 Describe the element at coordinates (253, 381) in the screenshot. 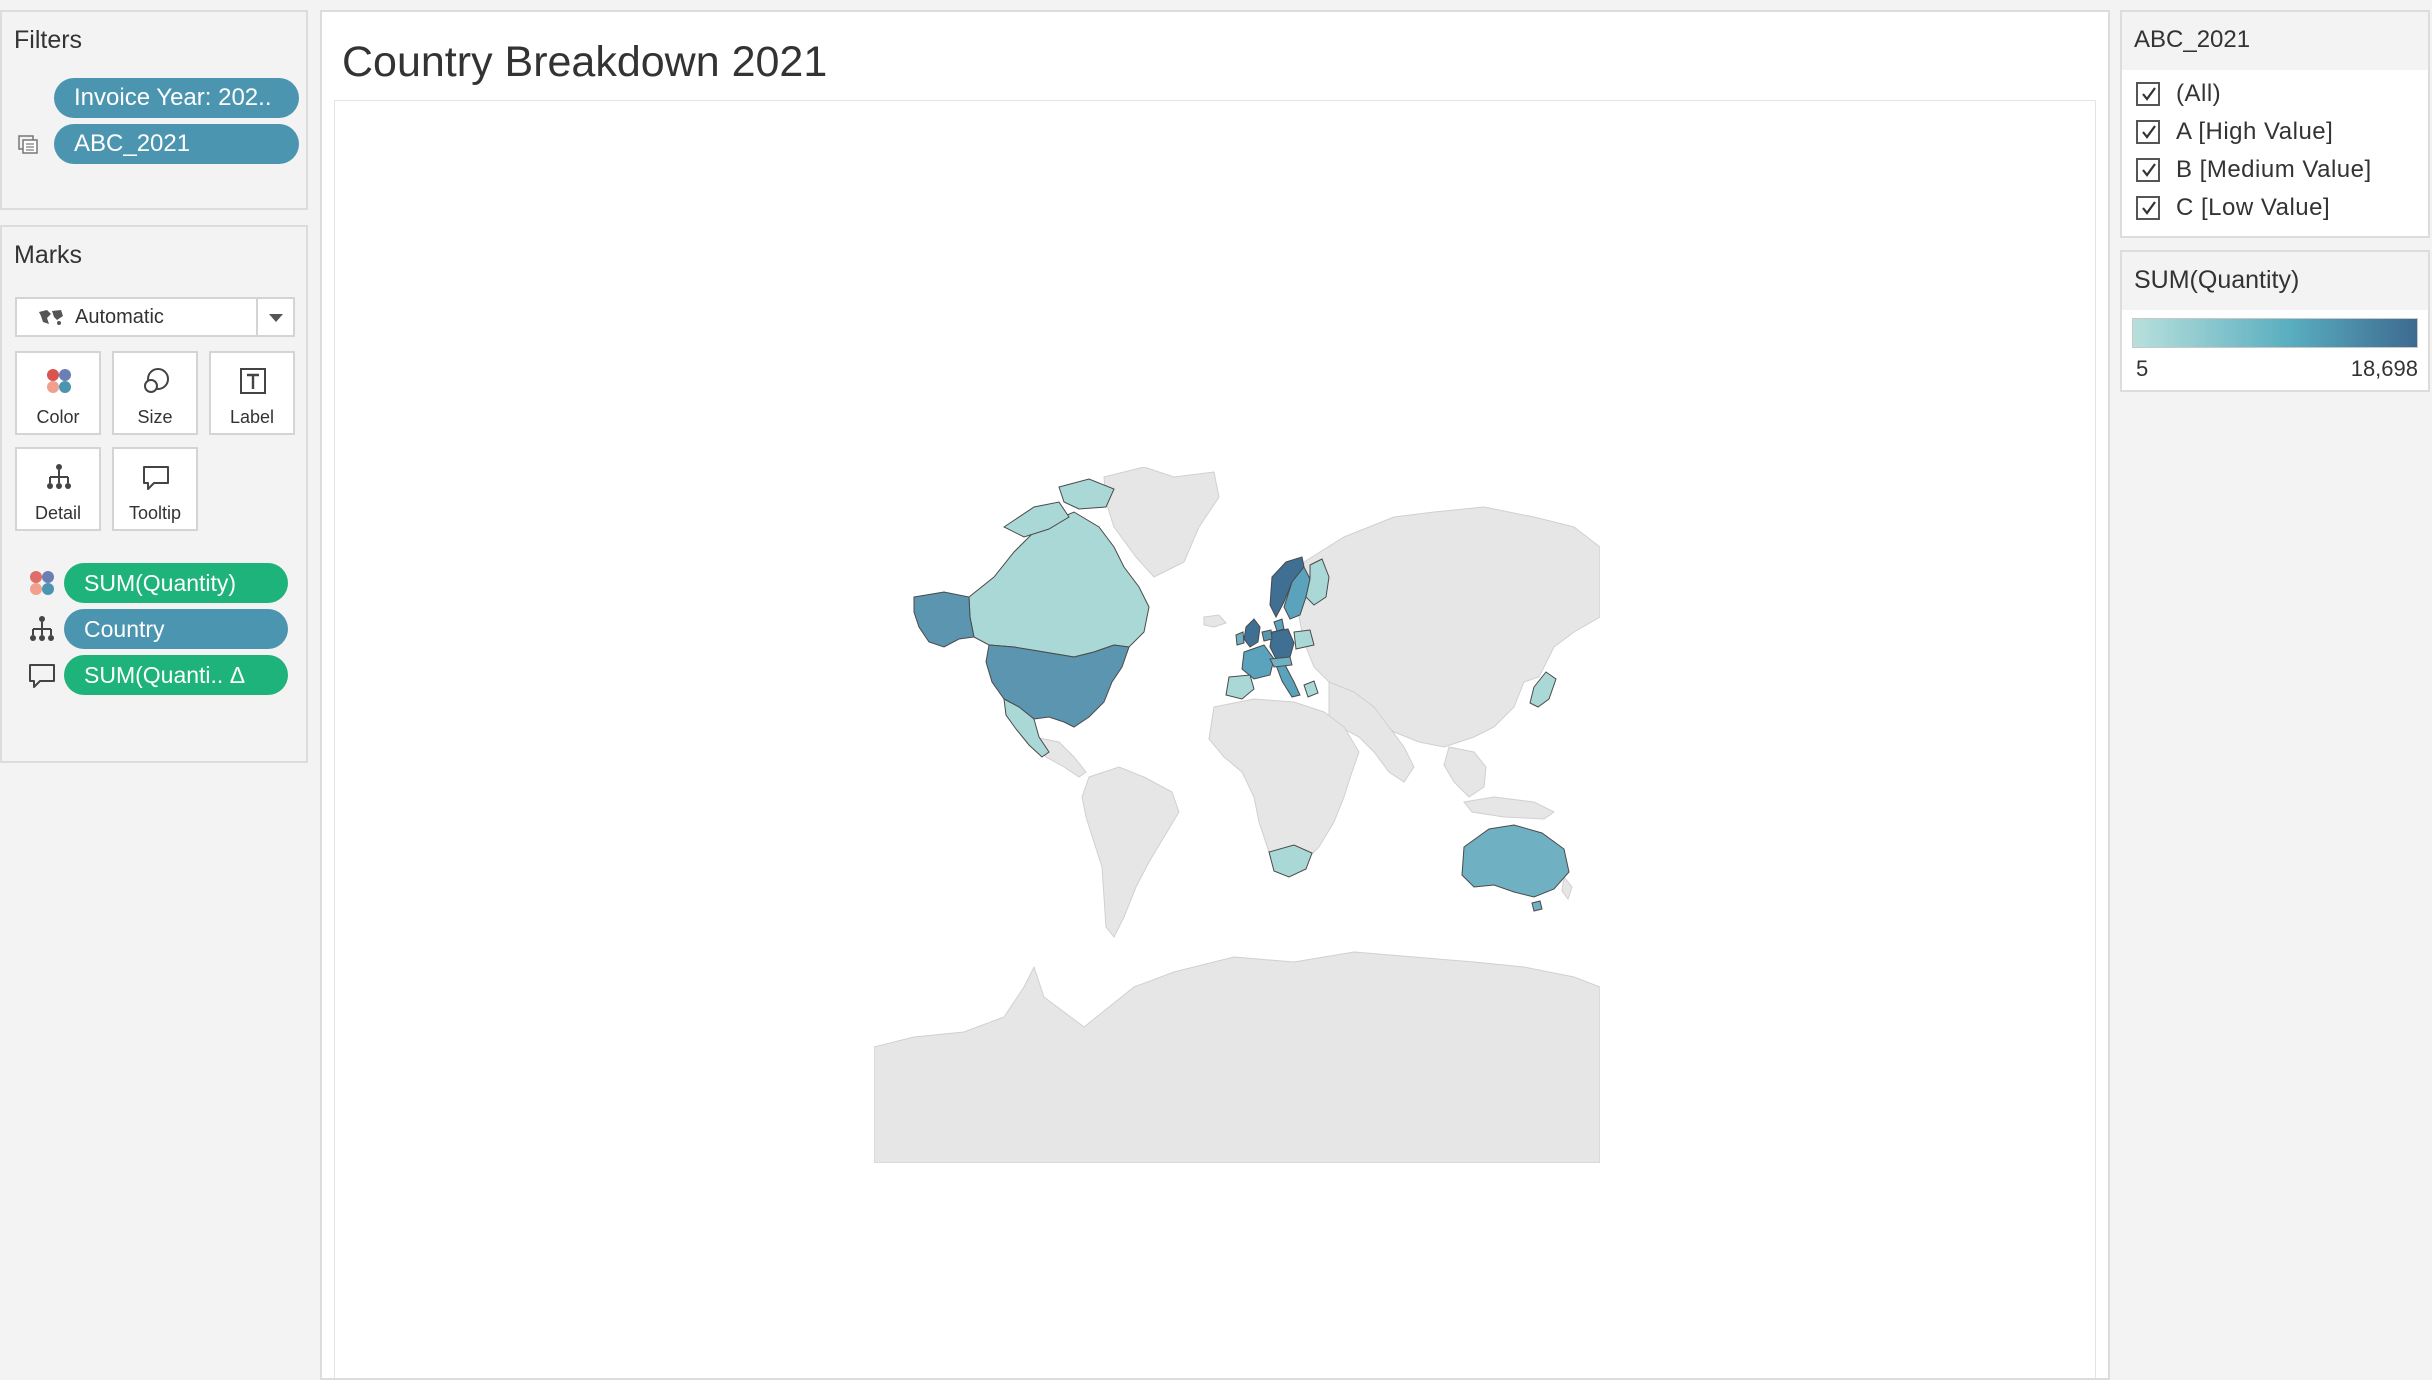

I see `text-label-icon` at that location.